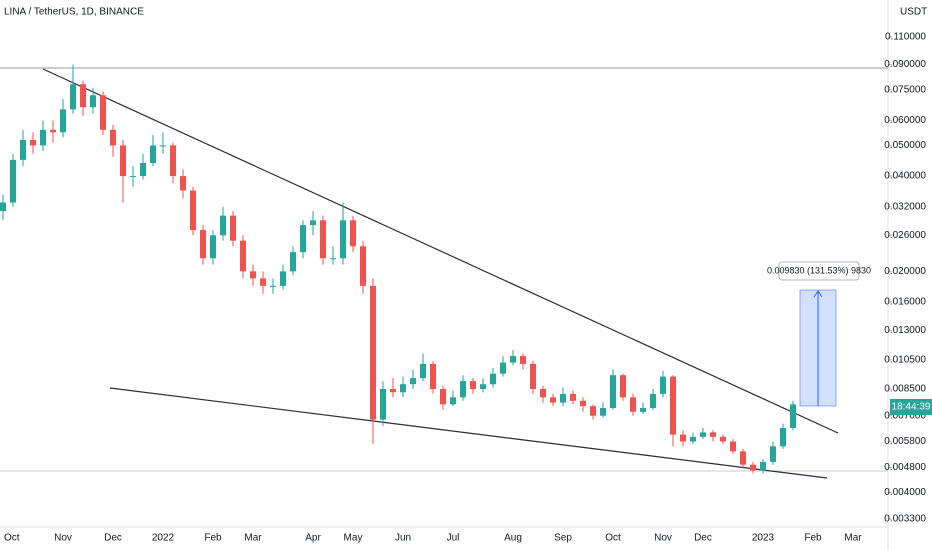 This screenshot has width=932, height=550. Describe the element at coordinates (403, 538) in the screenshot. I see `x-tick-label: Jun` at that location.